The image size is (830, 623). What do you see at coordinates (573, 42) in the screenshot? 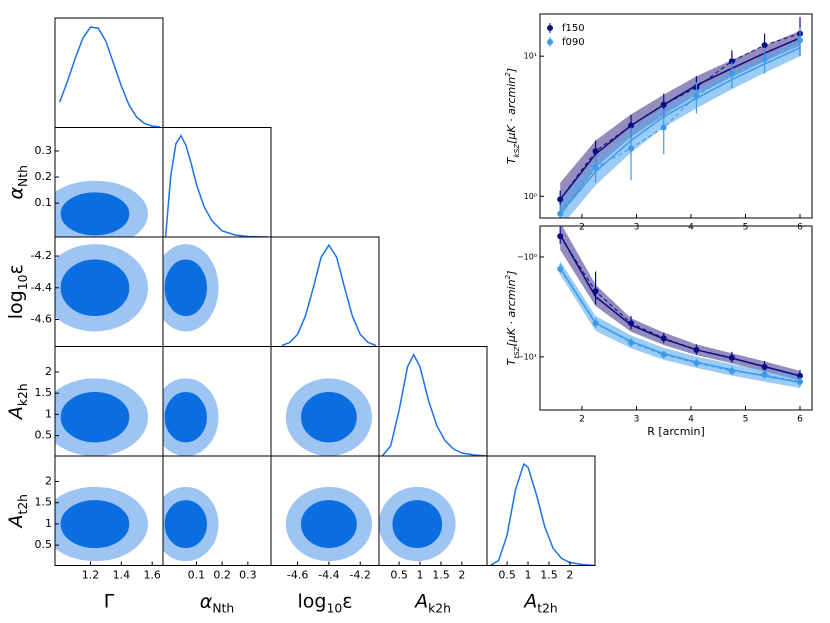
I see `legend-label: f090` at bounding box center [573, 42].